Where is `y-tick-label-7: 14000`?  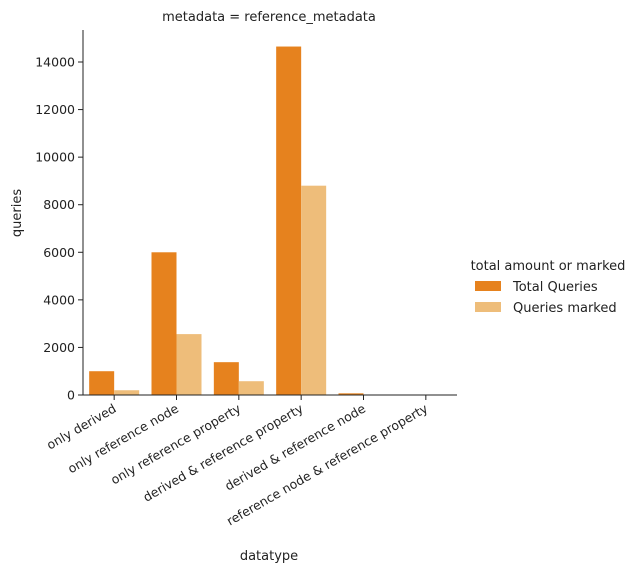
y-tick-label-7: 14000 is located at coordinates (55, 62).